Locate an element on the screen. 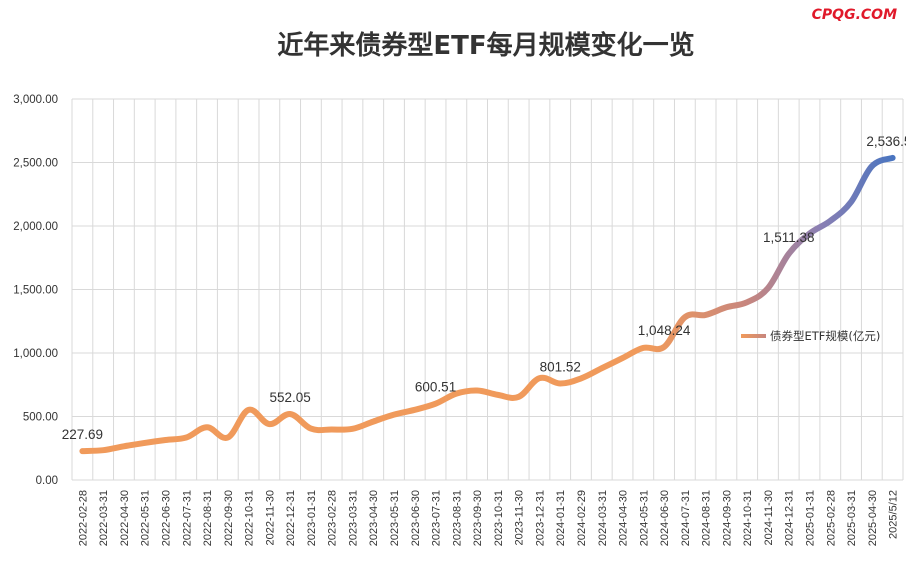 The height and width of the screenshot is (573, 906). data-label: 801.52 is located at coordinates (560, 366).